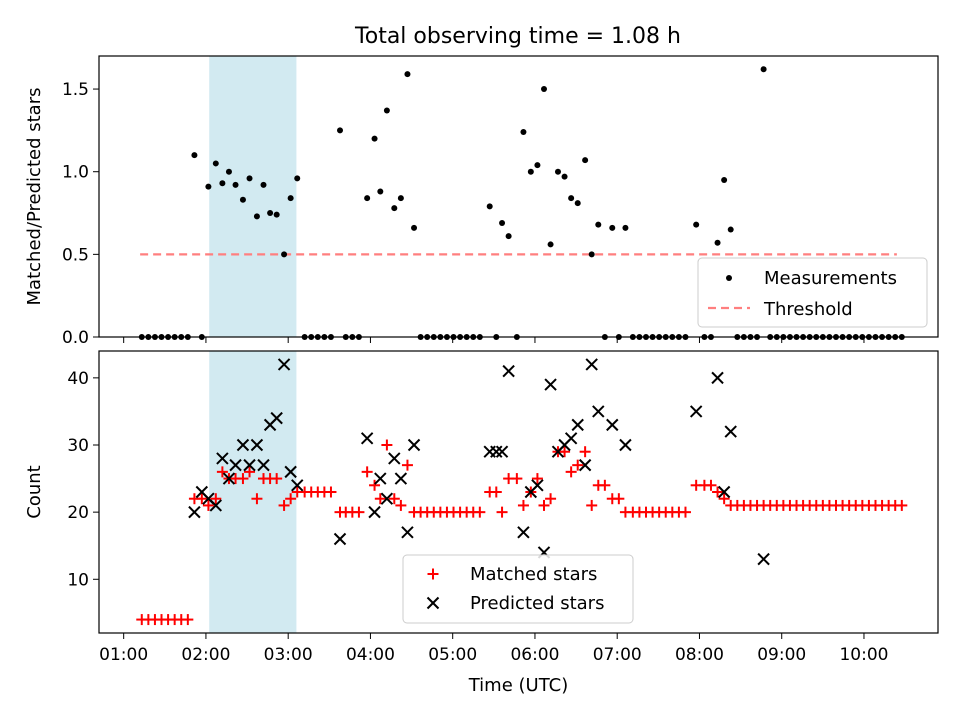 The height and width of the screenshot is (720, 960). I want to click on y-tick-label: 0.5, so click(75, 255).